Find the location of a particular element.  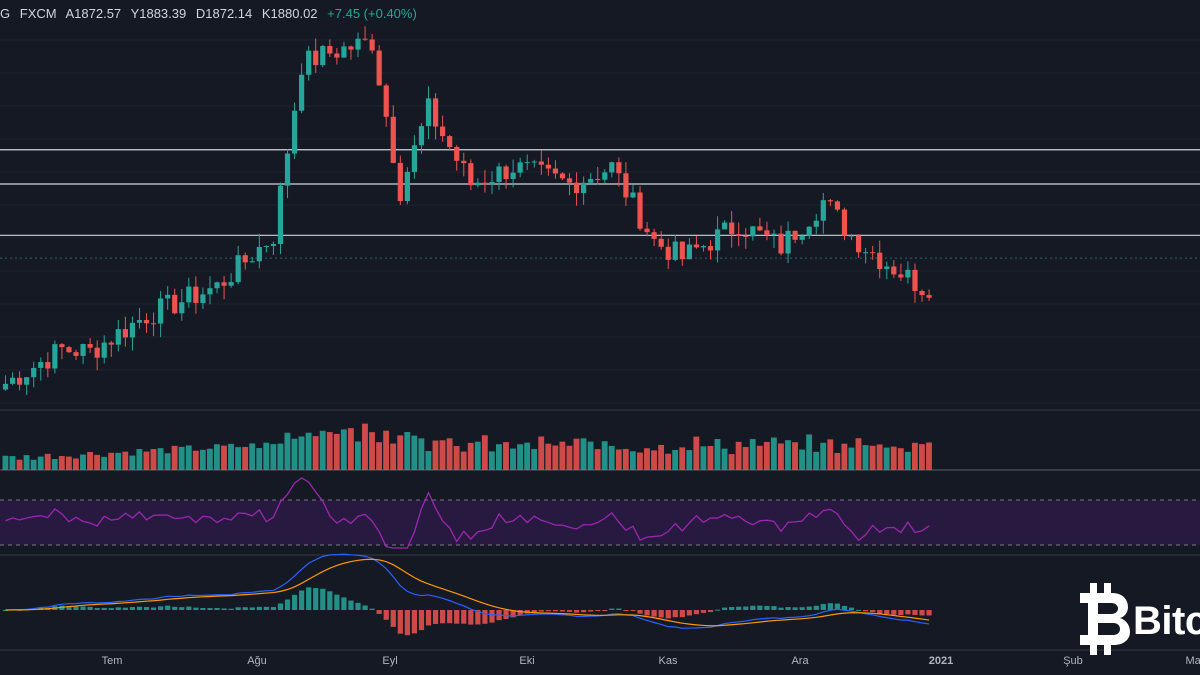

x-tick-label: 2021 is located at coordinates (941, 661).